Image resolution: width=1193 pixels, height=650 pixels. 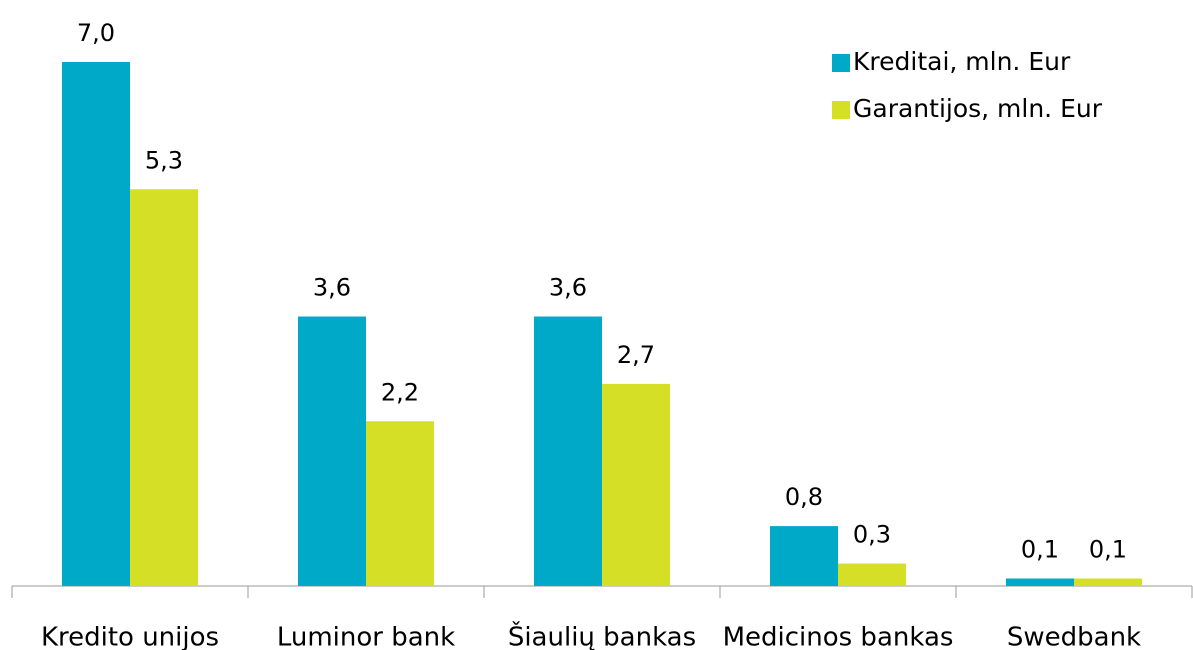 I want to click on value-label: 2,7, so click(x=636, y=355).